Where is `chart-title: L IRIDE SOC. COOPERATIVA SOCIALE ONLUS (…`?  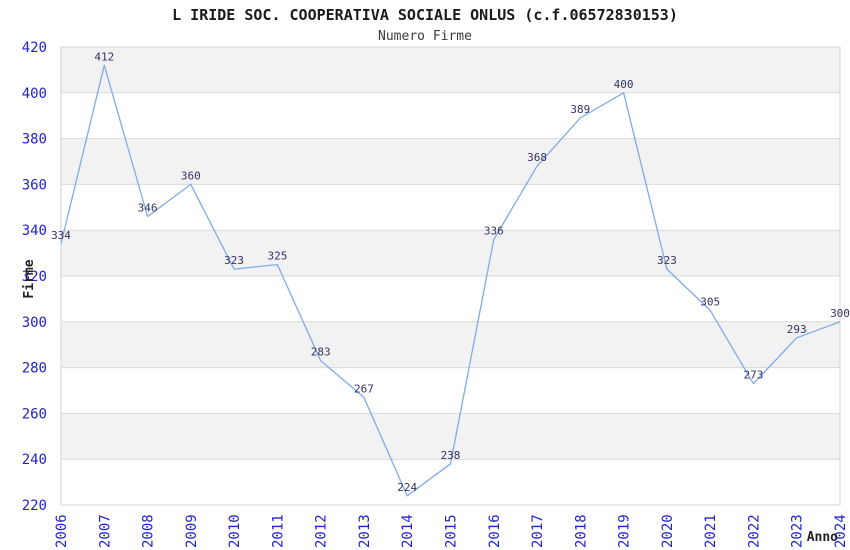
chart-title: L IRIDE SOC. COOPERATIVA SOCIALE ONLUS (… is located at coordinates (425, 15).